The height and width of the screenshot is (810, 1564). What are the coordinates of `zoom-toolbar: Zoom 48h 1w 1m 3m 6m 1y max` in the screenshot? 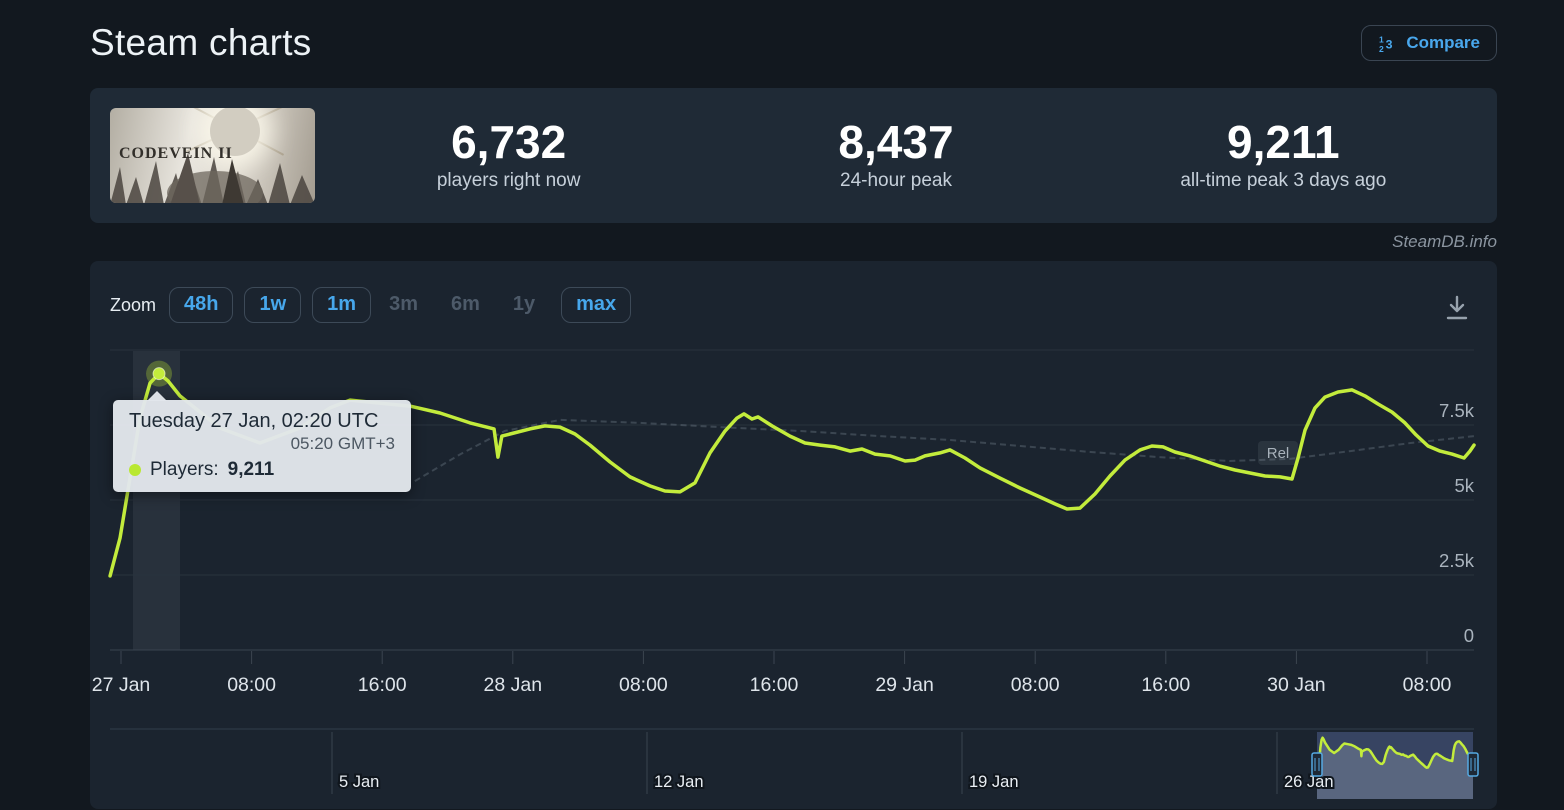 It's located at (376, 305).